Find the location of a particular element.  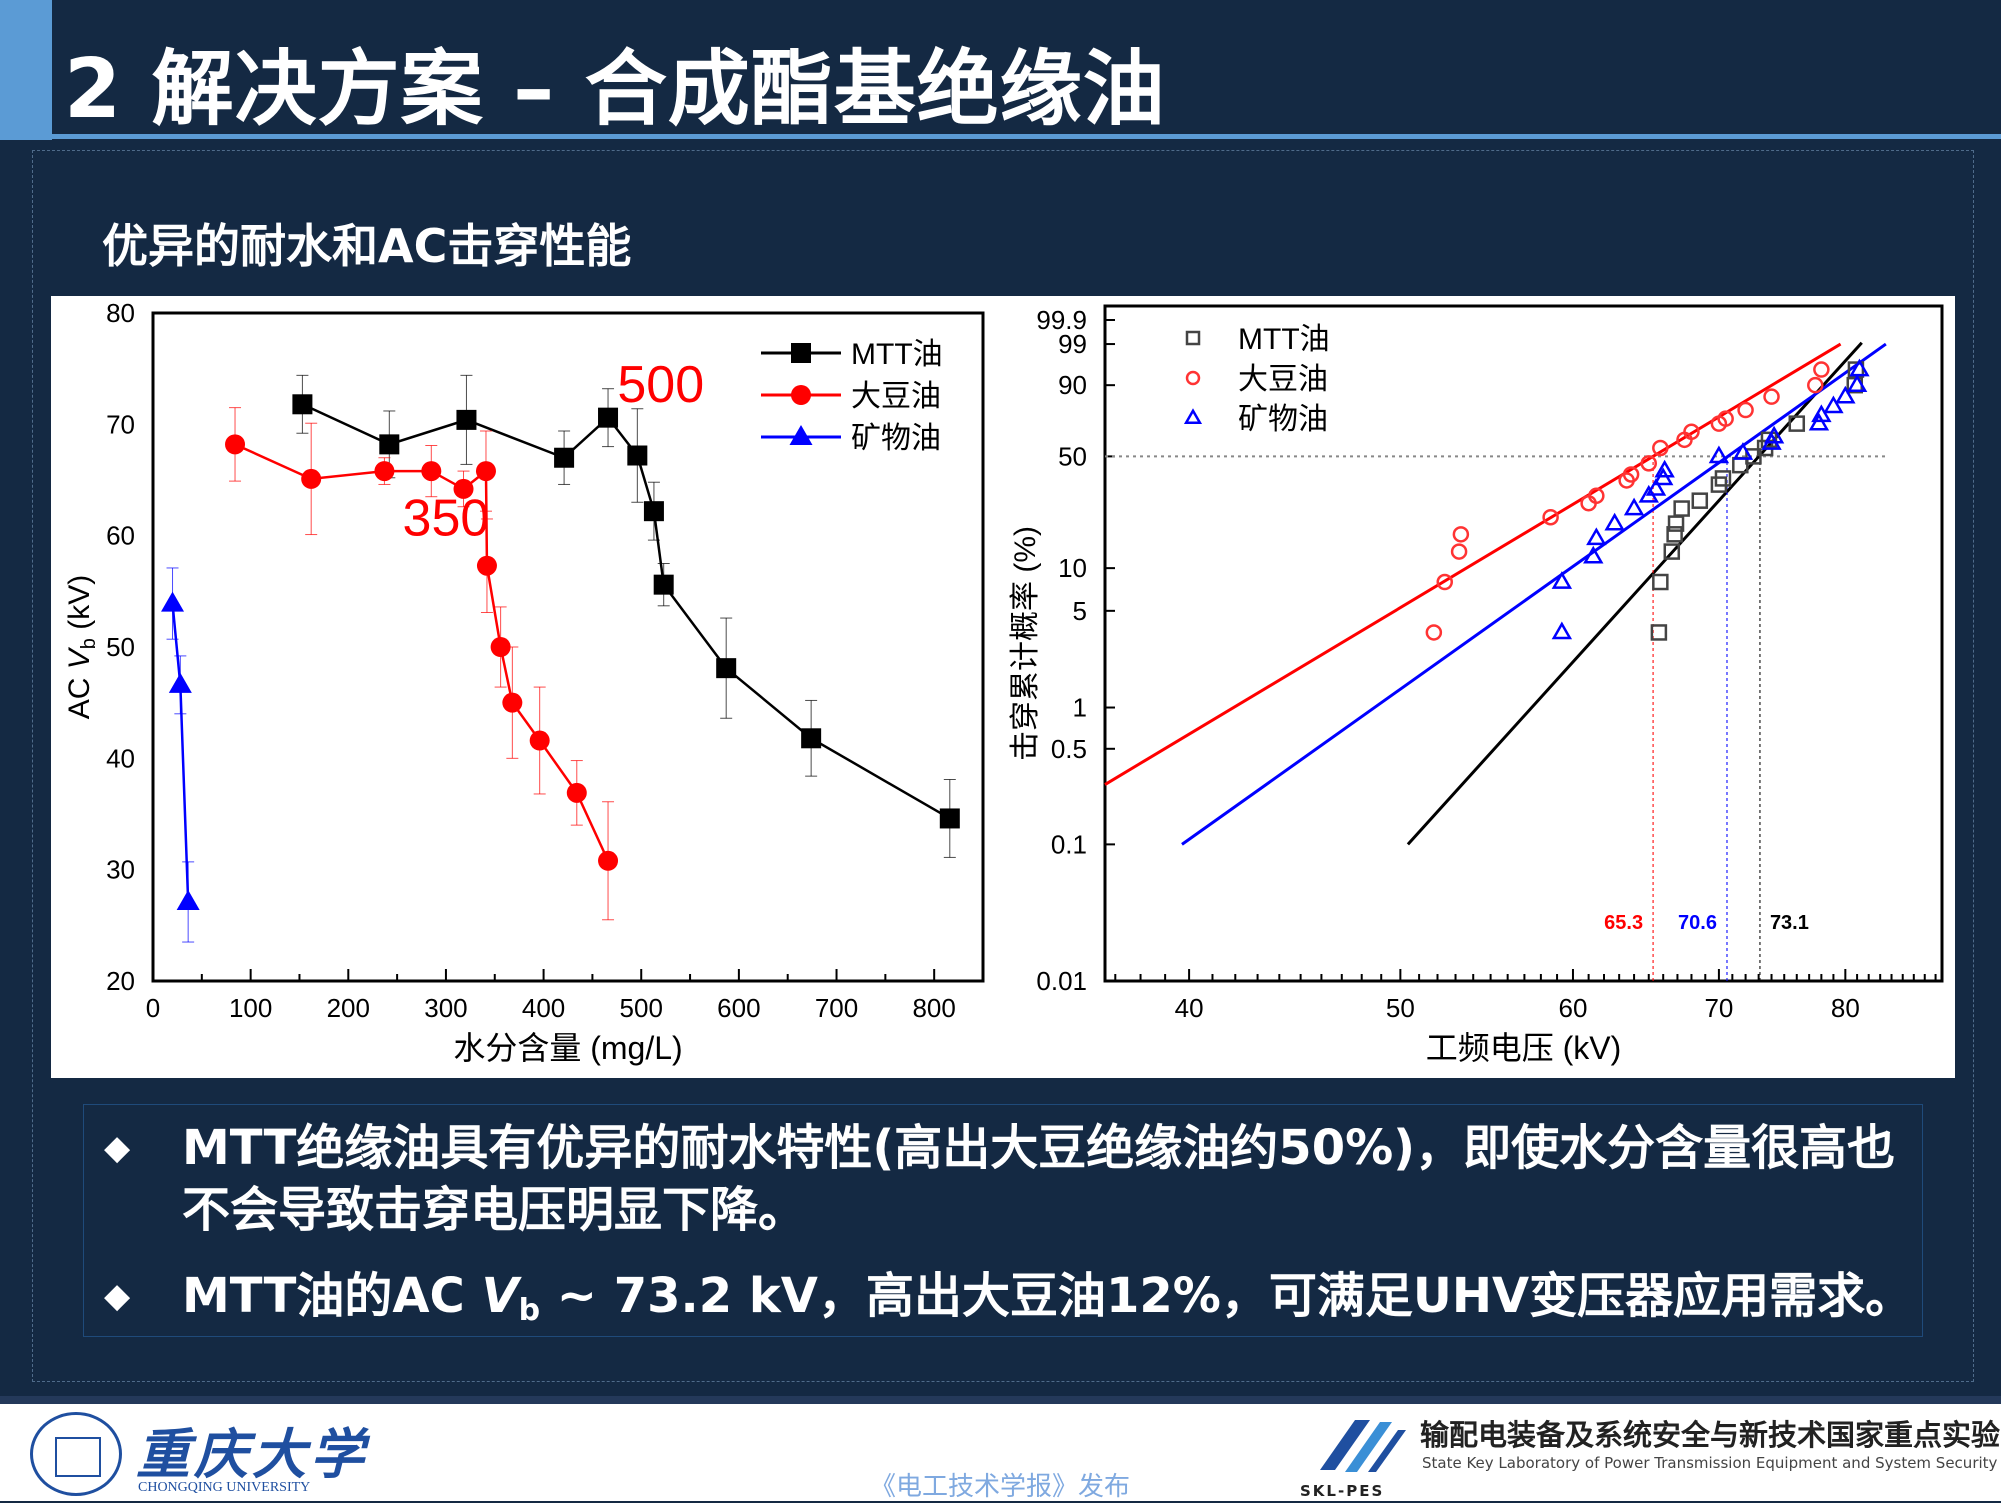

x-axis-label: 工频电压 (kV) is located at coordinates (1524, 1048).